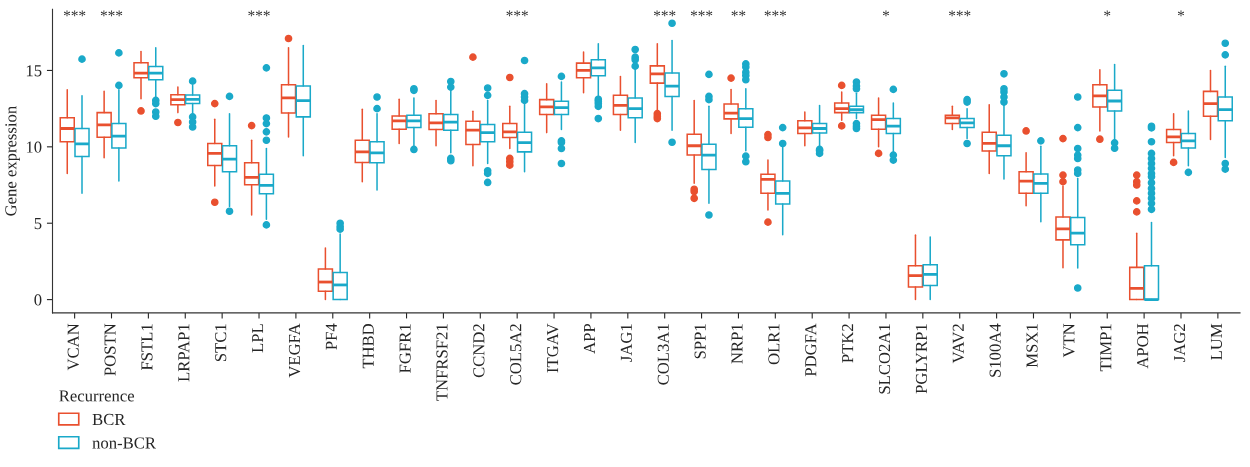 This screenshot has height=467, width=1250. Describe the element at coordinates (1179, 343) in the screenshot. I see `x-tick-label: JAG2` at that location.